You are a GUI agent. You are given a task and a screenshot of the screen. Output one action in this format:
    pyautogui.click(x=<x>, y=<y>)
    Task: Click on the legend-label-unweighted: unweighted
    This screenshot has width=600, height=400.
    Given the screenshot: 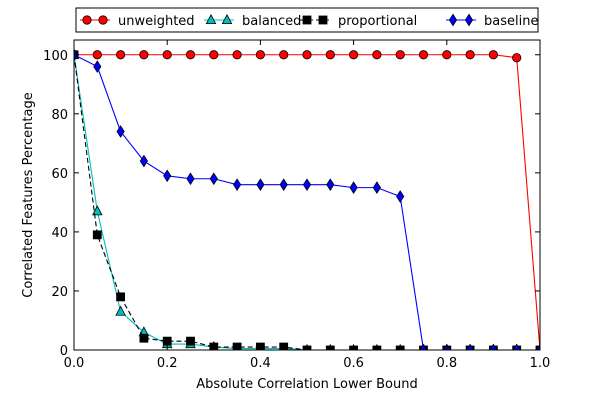 What is the action you would take?
    pyautogui.click(x=156, y=21)
    